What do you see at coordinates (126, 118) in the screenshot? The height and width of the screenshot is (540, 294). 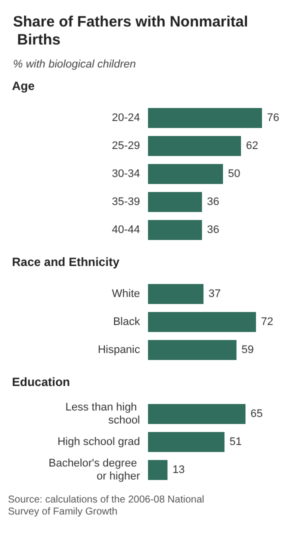 I see `y-tick-label: 20-24` at bounding box center [126, 118].